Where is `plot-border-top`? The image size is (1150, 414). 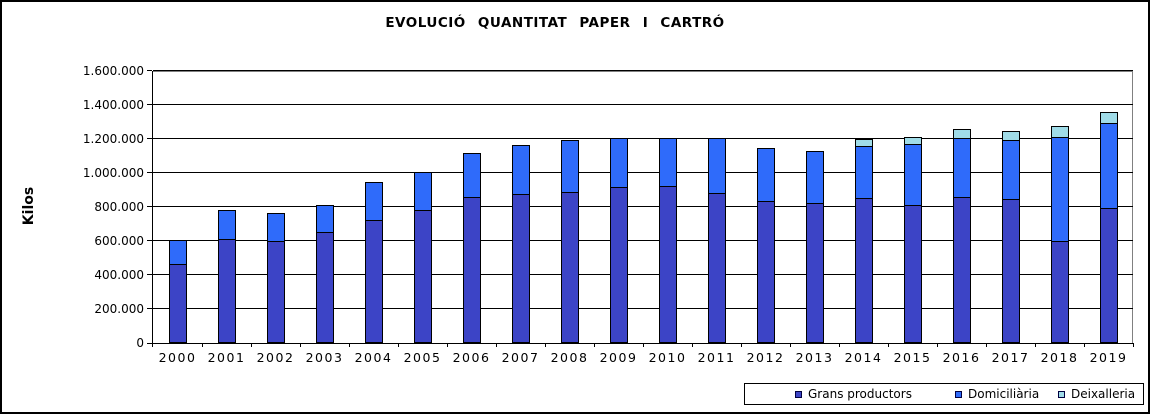 plot-border-top is located at coordinates (643, 71).